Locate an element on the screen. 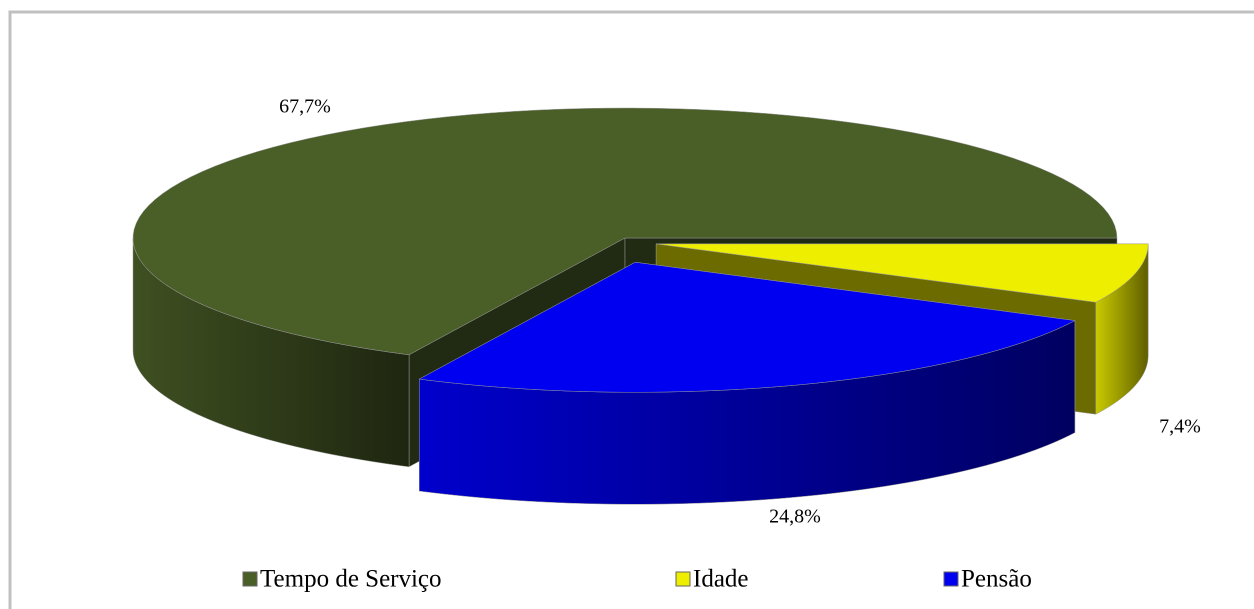 This screenshot has width=1254, height=609. data-label: 67,7% is located at coordinates (305, 107).